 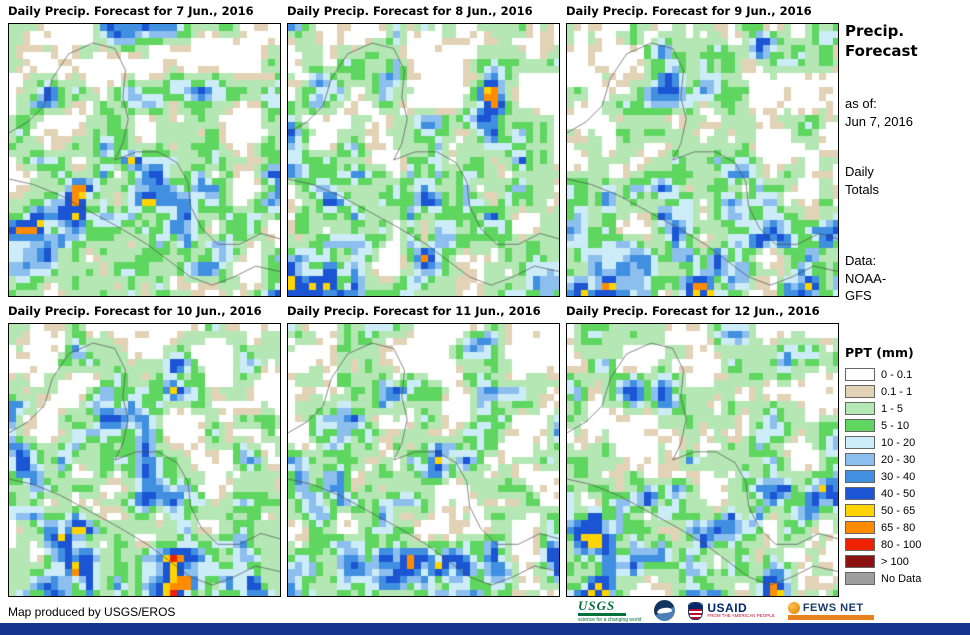 I want to click on legend-row: 1 - 5, so click(x=883, y=408).